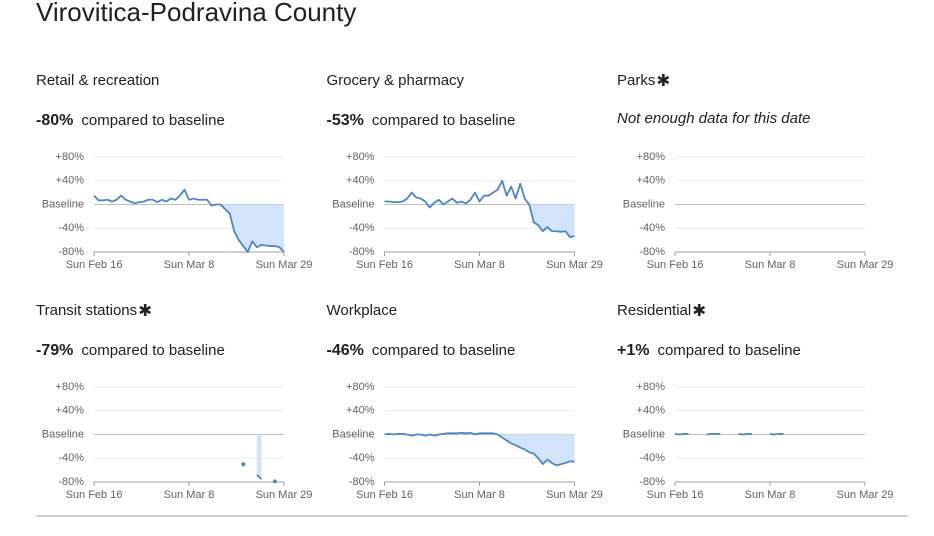 This screenshot has height=536, width=934. Describe the element at coordinates (345, 120) in the screenshot. I see `headline-value: -53%` at that location.